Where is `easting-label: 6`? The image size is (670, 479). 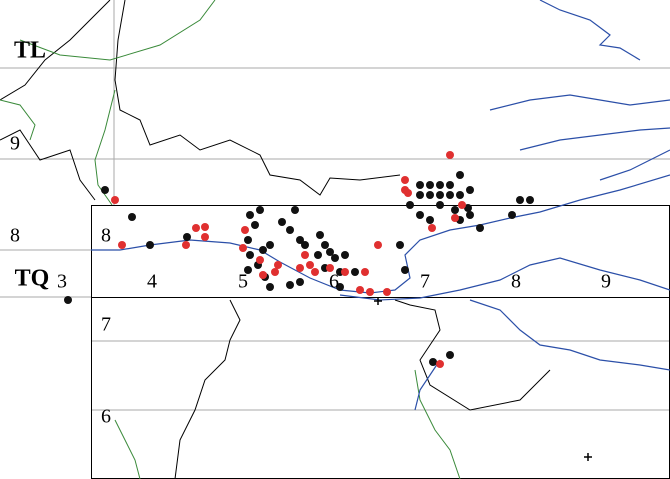
easting-label: 6 is located at coordinates (334, 282).